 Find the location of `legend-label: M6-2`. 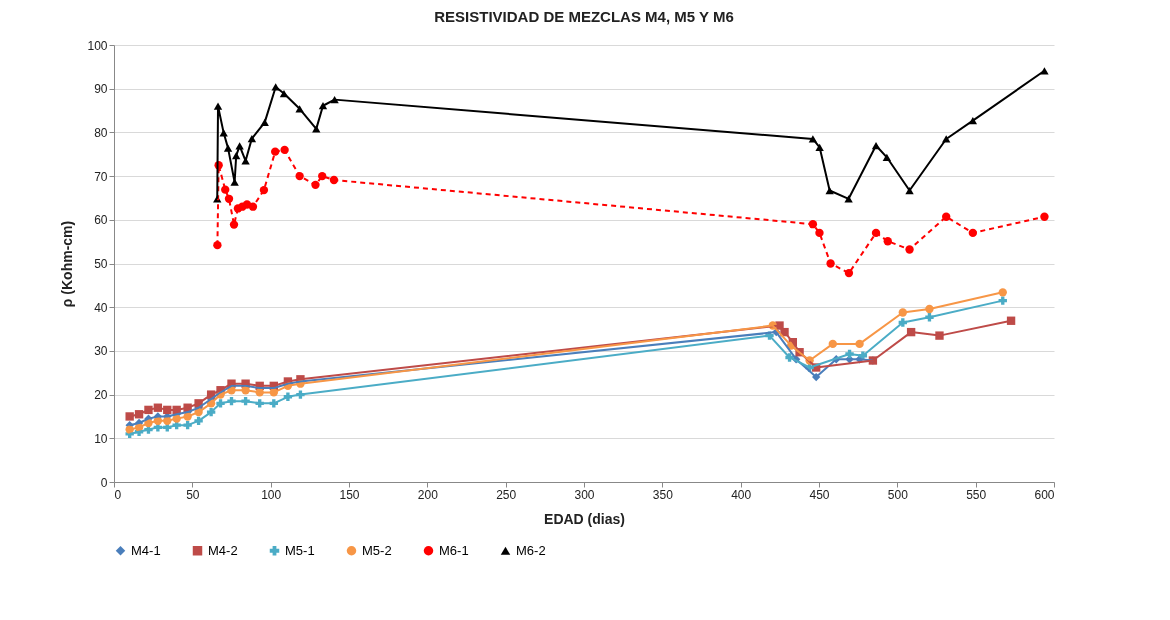

legend-label: M6-2 is located at coordinates (531, 550).